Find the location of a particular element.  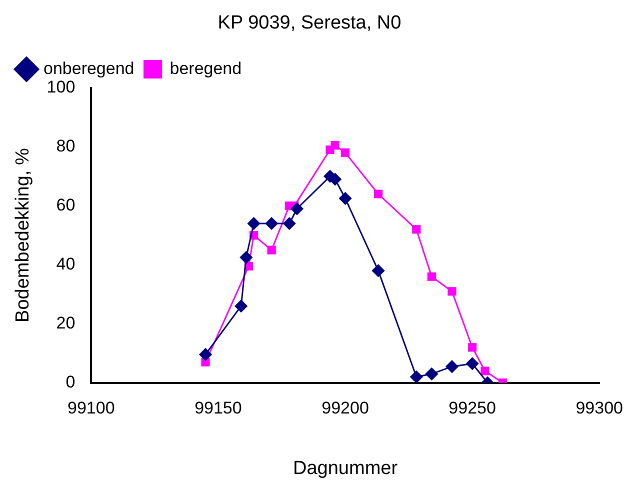

y-tick-label: 40 is located at coordinates (66, 264).